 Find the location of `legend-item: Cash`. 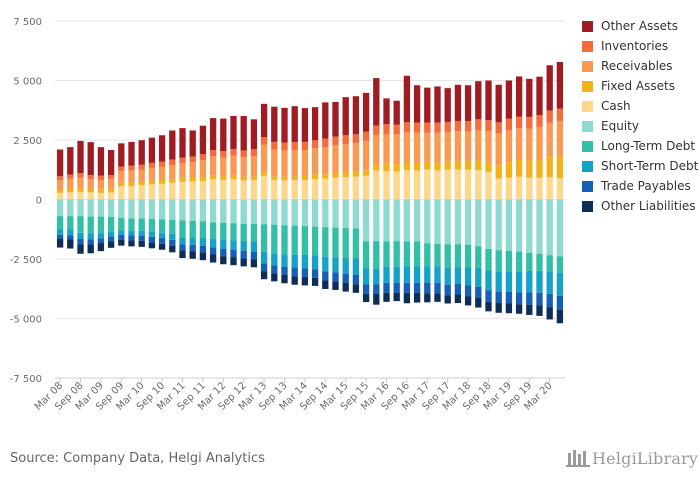

legend-item: Cash is located at coordinates (640, 106).